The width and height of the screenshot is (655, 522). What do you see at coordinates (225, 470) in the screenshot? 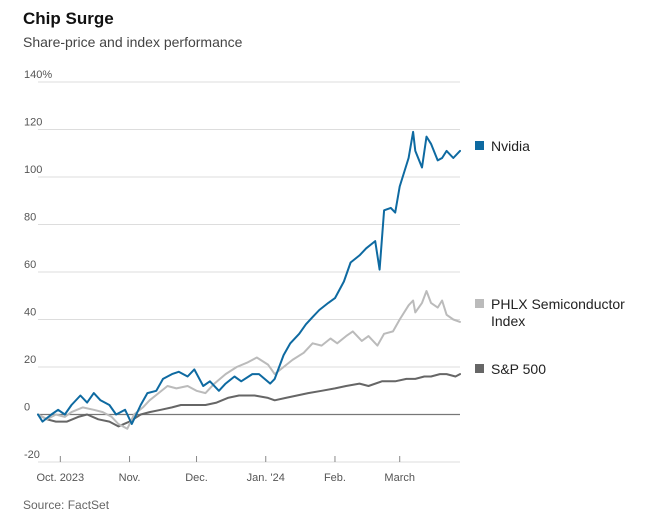
I see `x-axis-ticks: Oct. 2023 Nov. Dec. Jan. '24 Feb. March` at bounding box center [225, 470].